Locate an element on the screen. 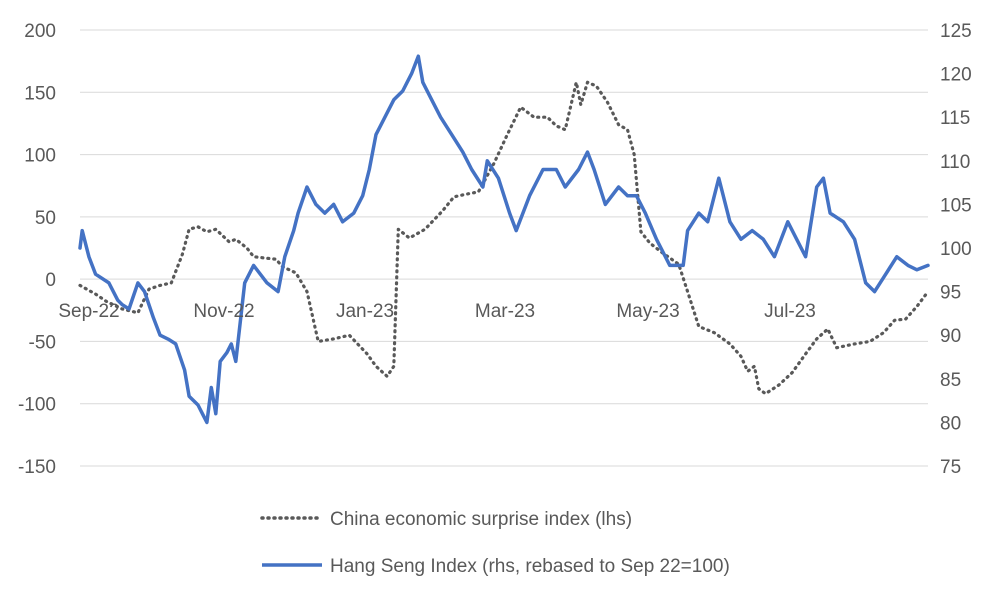 Image resolution: width=1000 pixels, height=600 pixels. x-tick-label: Nov-22 is located at coordinates (223, 311).